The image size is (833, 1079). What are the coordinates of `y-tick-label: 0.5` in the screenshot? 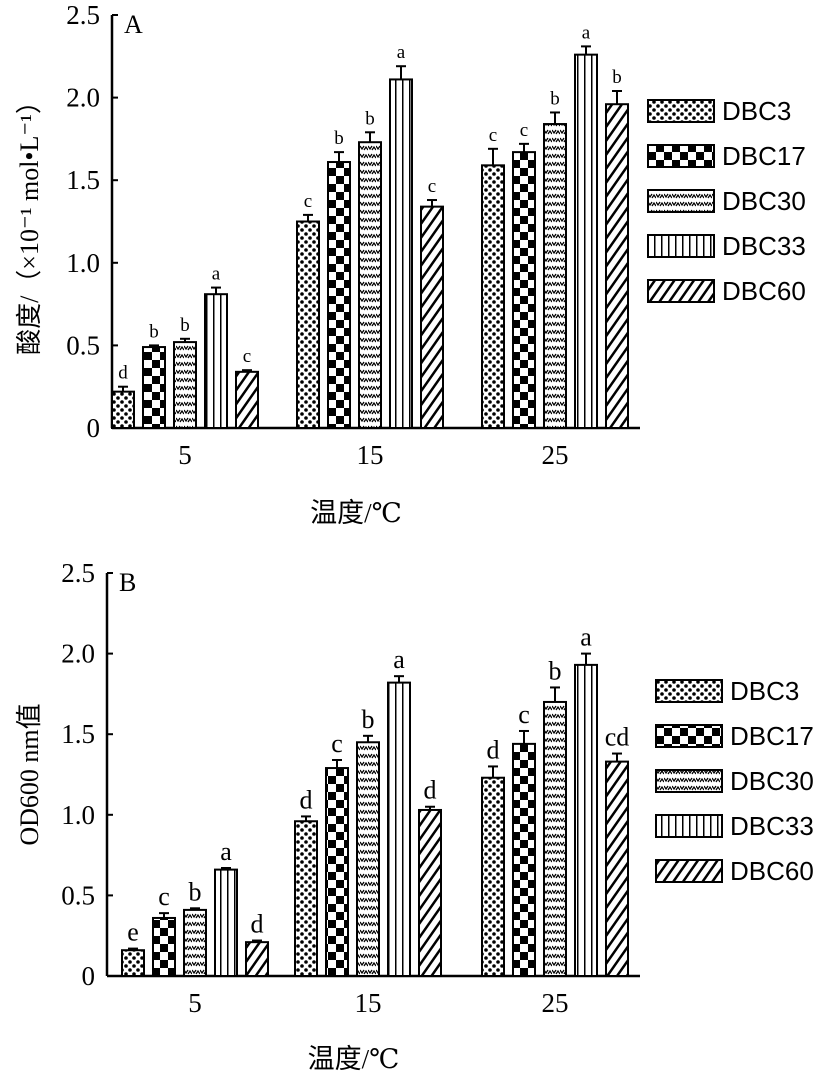 It's located at (78, 895).